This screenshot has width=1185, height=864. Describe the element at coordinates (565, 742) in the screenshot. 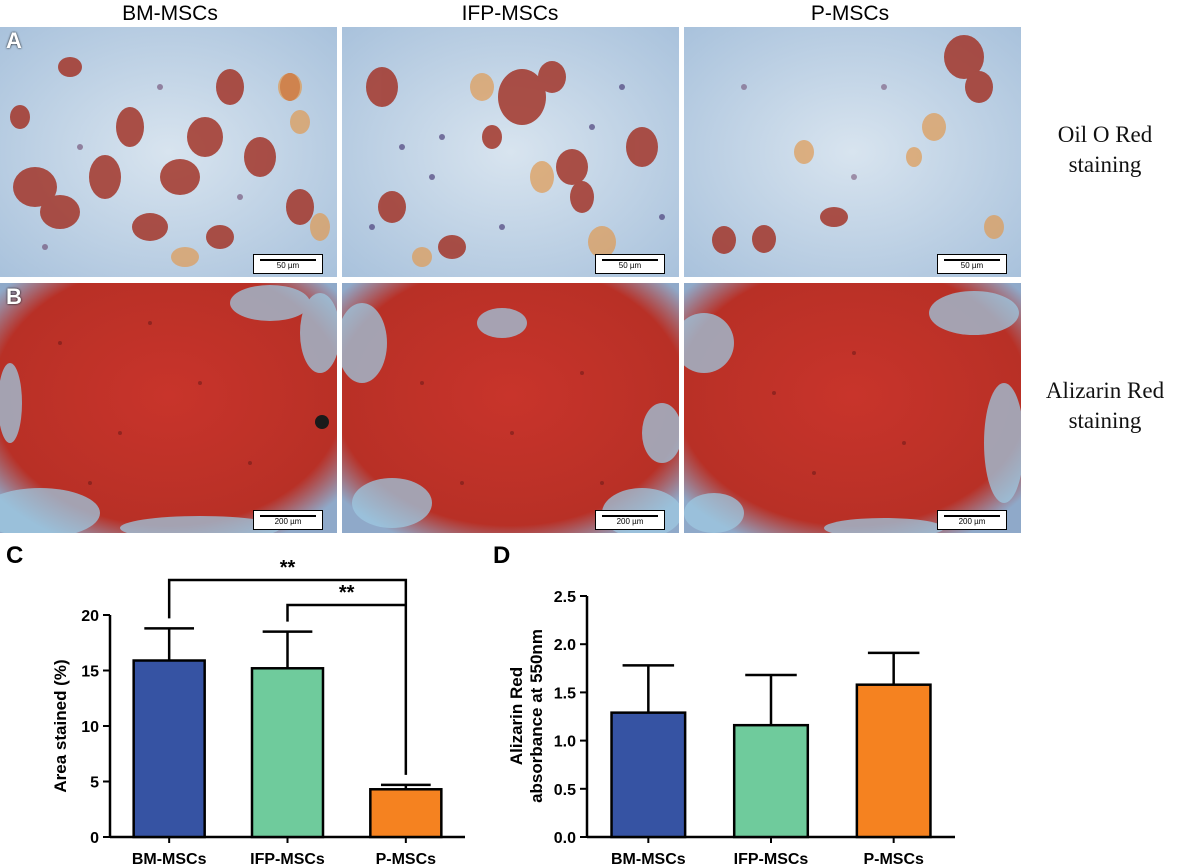

I see `y-tick-label: 1.0` at that location.